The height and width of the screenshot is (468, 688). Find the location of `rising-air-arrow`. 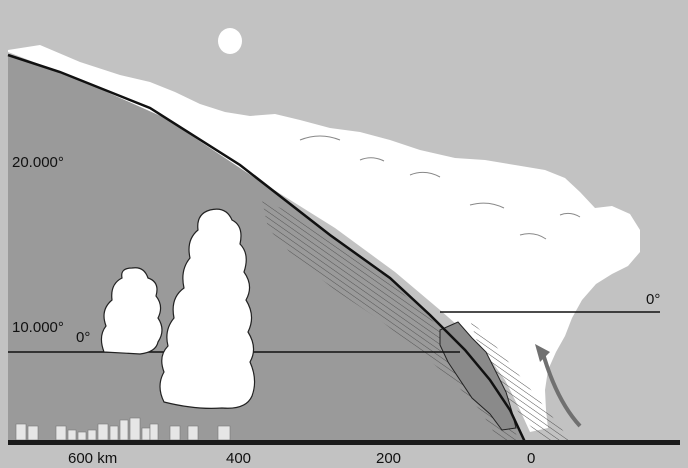

rising-air-arrow is located at coordinates (561, 388).